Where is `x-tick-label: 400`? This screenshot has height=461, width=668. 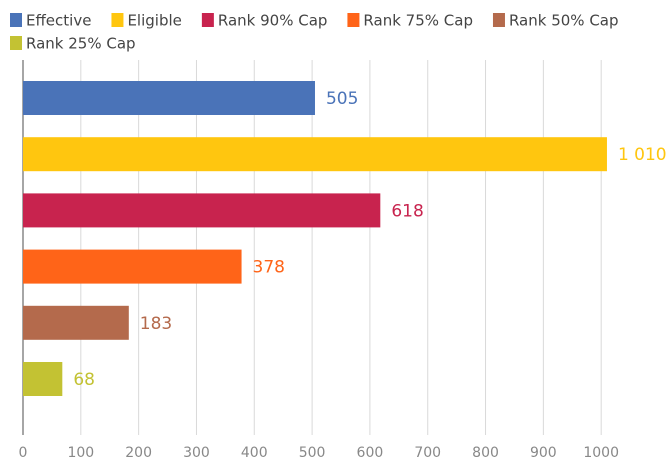 x-tick-label: 400 is located at coordinates (254, 453).